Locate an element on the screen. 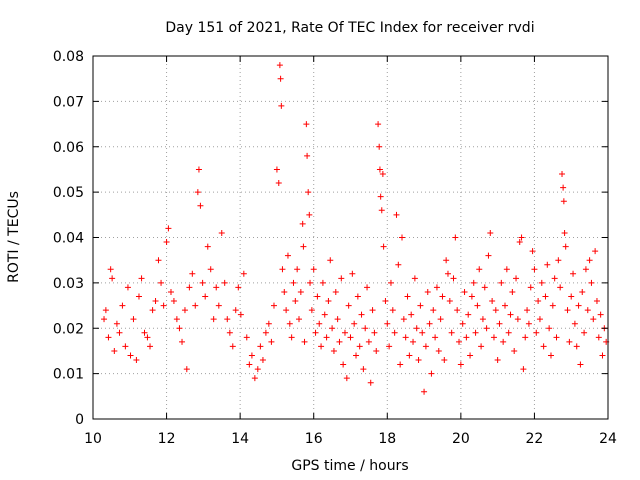 Image resolution: width=640 pixels, height=480 pixels. y-tick-label: 0.04 is located at coordinates (68, 239).